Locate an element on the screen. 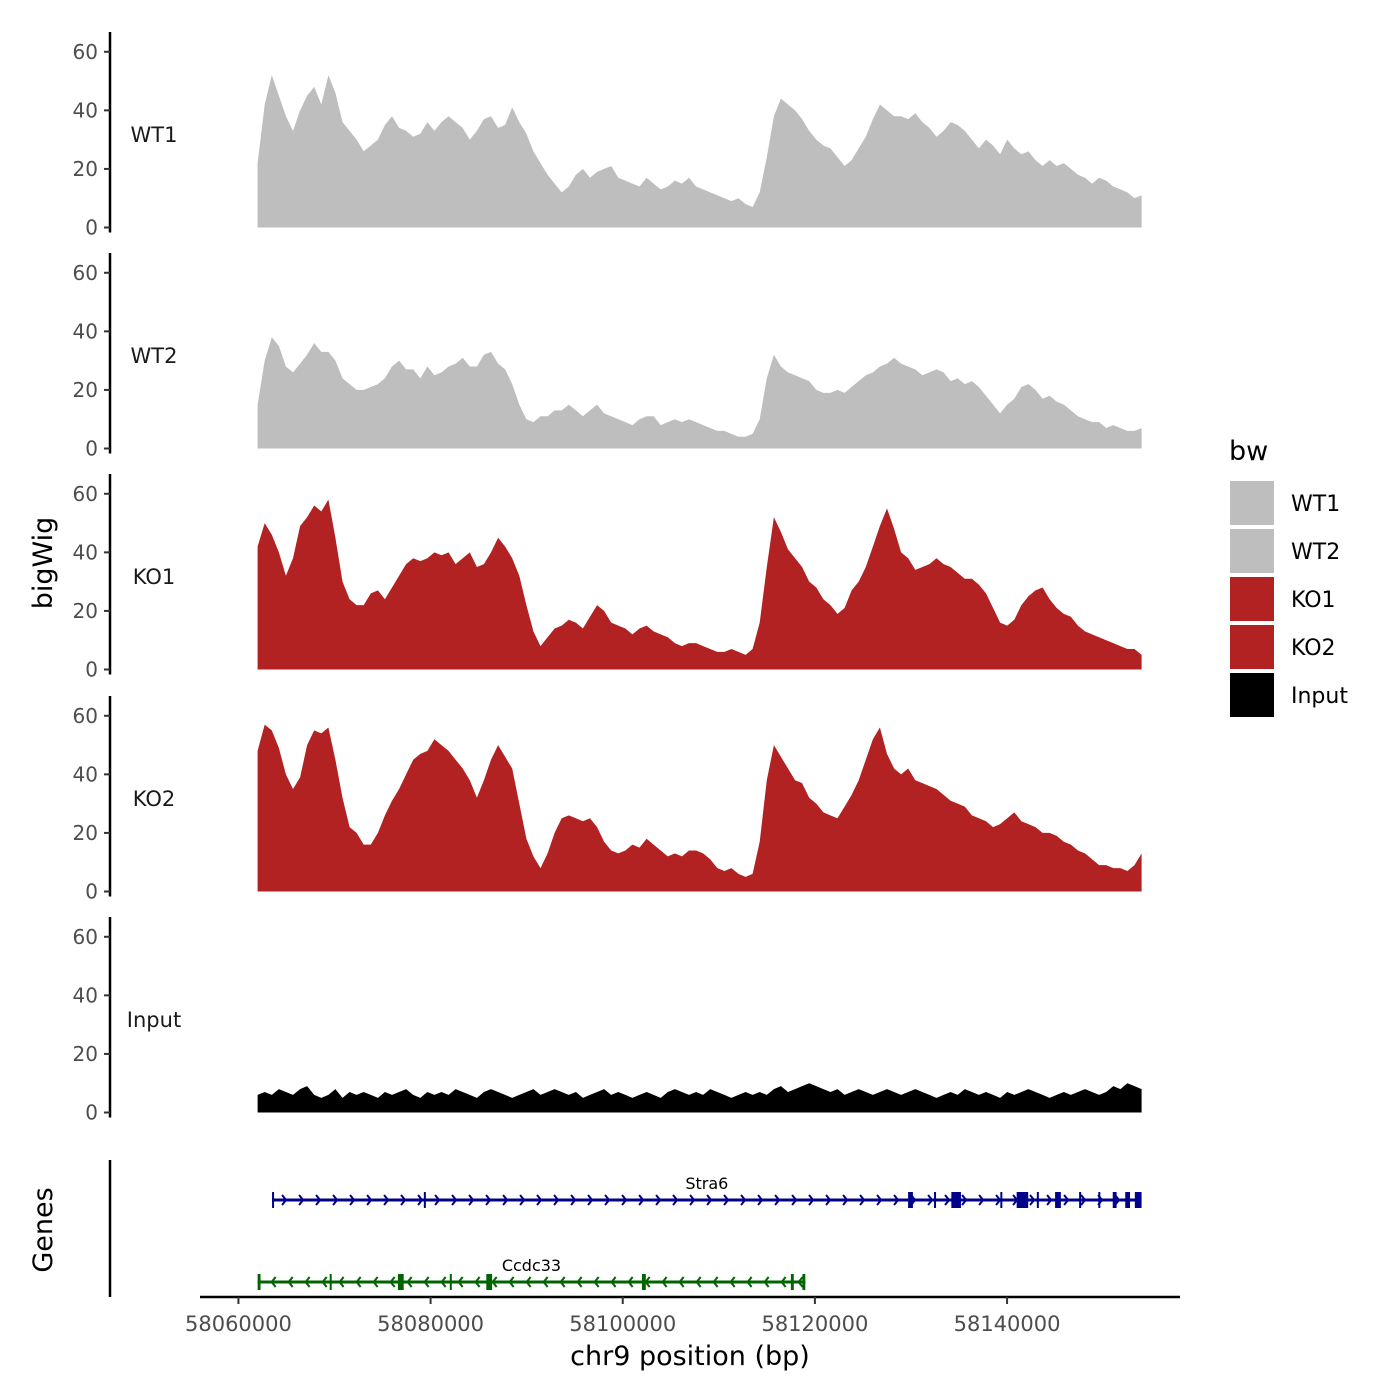 Image resolution: width=1400 pixels, height=1400 pixels. panel-input: 0 20 40 60 Input is located at coordinates (607, 1021).